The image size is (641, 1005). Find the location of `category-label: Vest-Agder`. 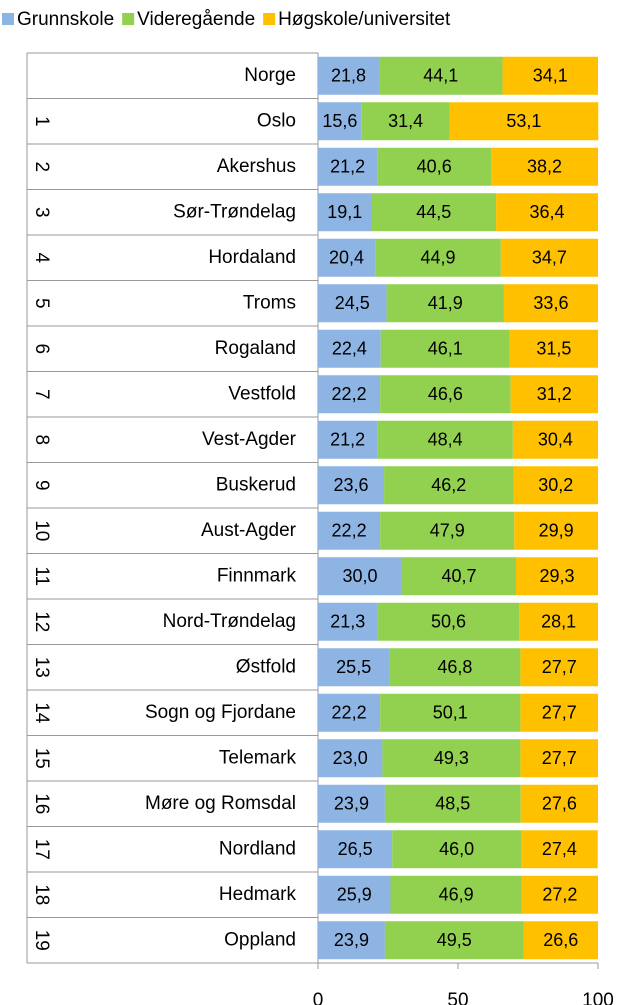

category-label: Vest-Agder is located at coordinates (249, 439).